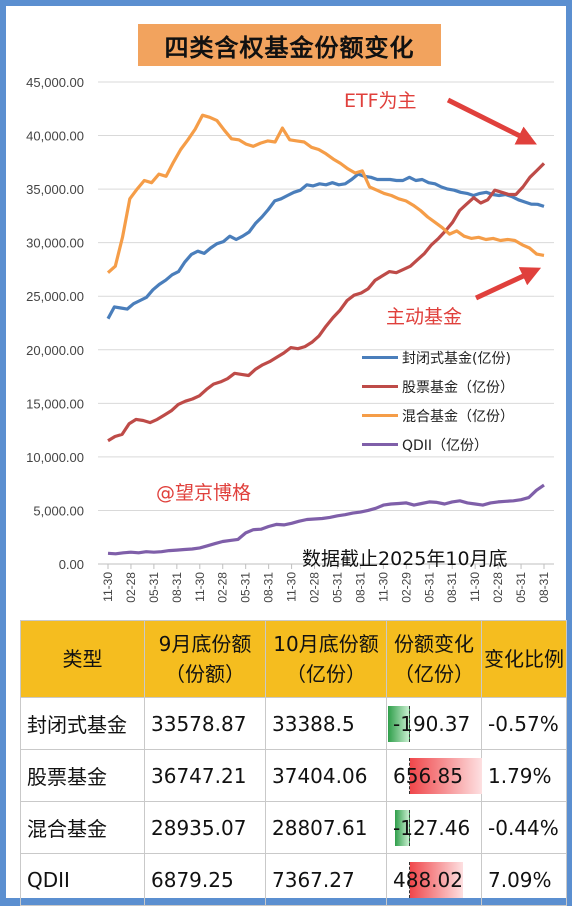 This screenshot has height=906, width=572. What do you see at coordinates (289, 45) in the screenshot?
I see `chart-title: 四类含权基金份额变化` at bounding box center [289, 45].